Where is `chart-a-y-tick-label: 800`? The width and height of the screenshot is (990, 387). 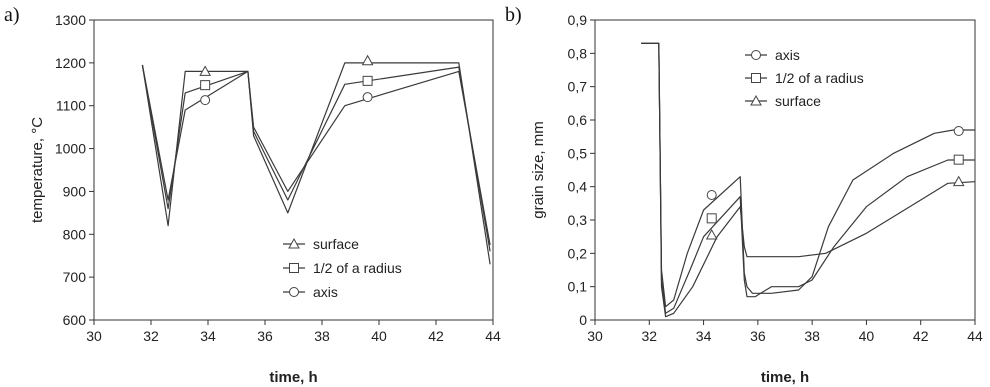
chart-a-y-tick-label: 800 is located at coordinates (75, 234).